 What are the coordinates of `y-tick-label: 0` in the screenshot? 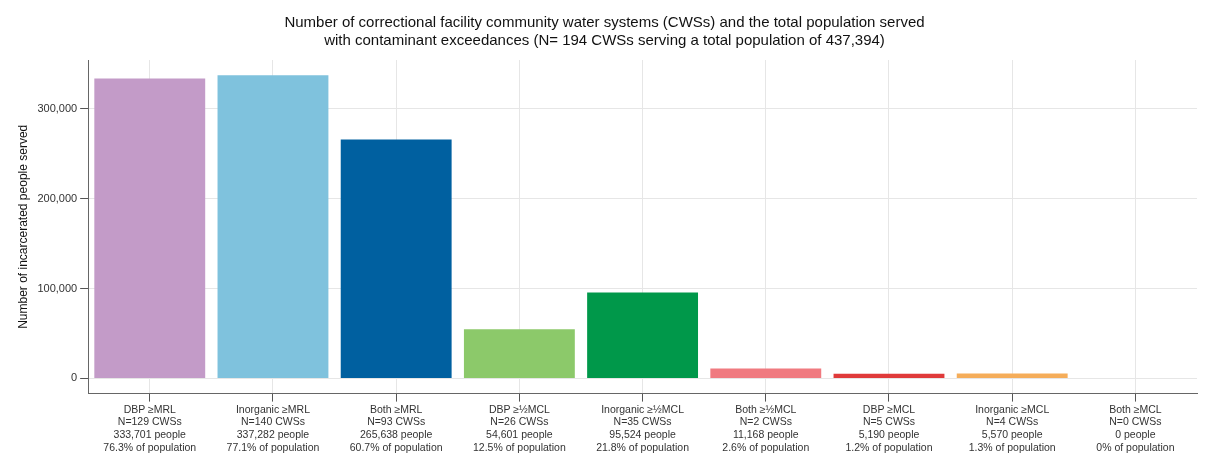 It's located at (74, 377).